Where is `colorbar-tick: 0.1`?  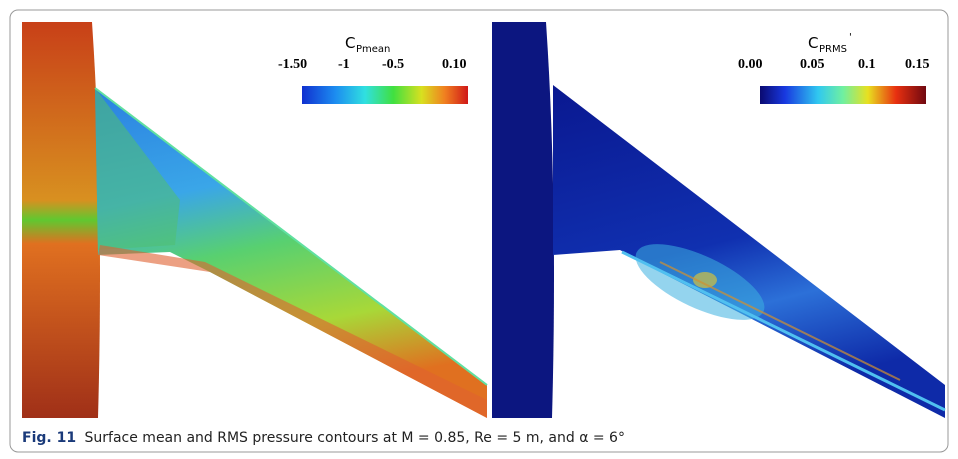 colorbar-tick: 0.1 is located at coordinates (867, 64).